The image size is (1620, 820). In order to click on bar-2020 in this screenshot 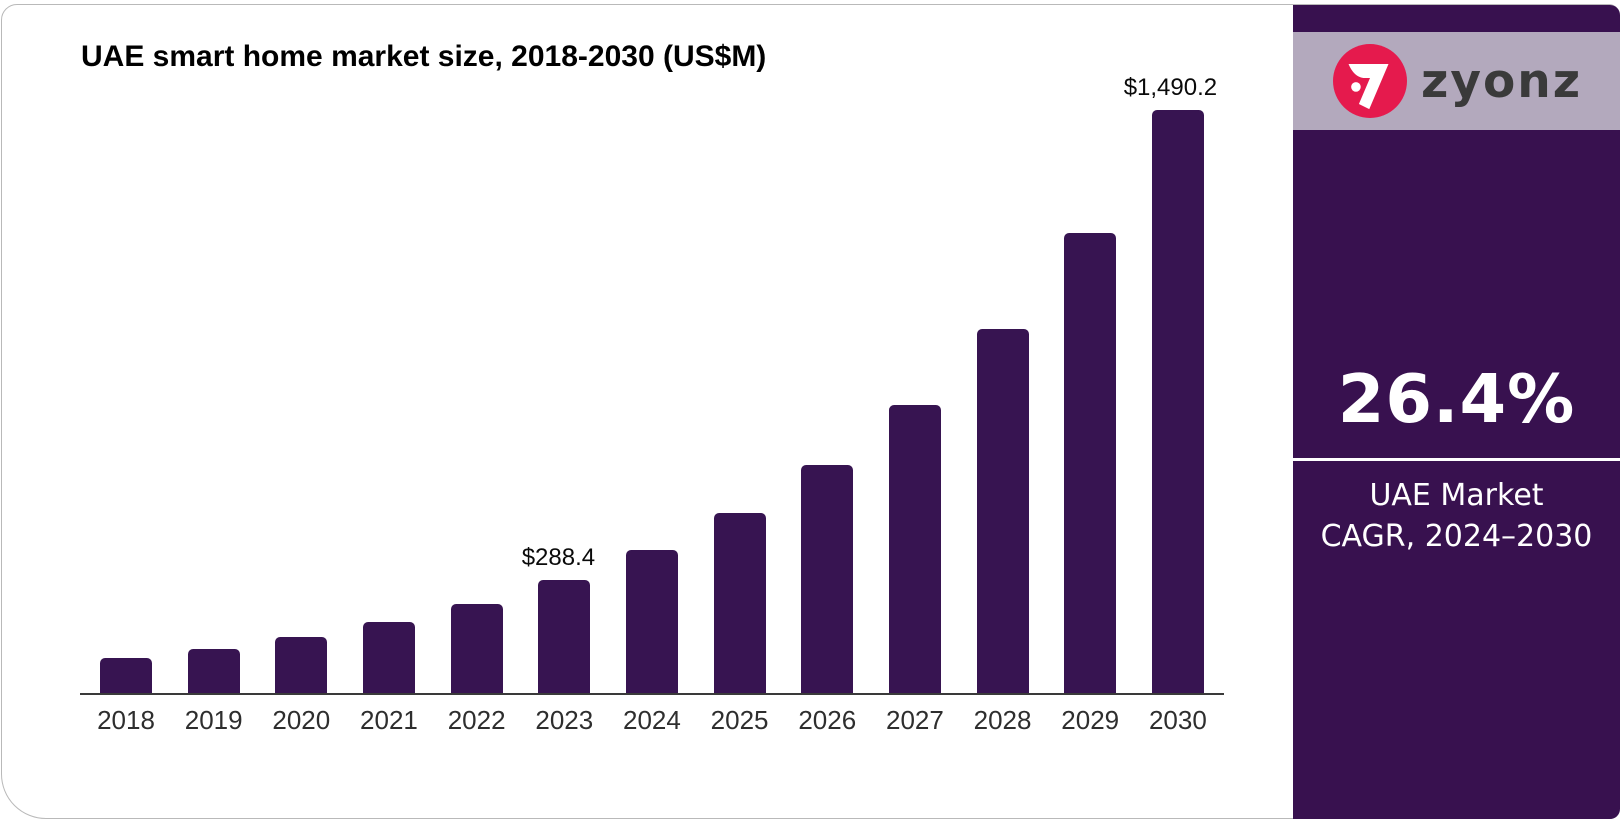, I will do `click(301, 665)`.